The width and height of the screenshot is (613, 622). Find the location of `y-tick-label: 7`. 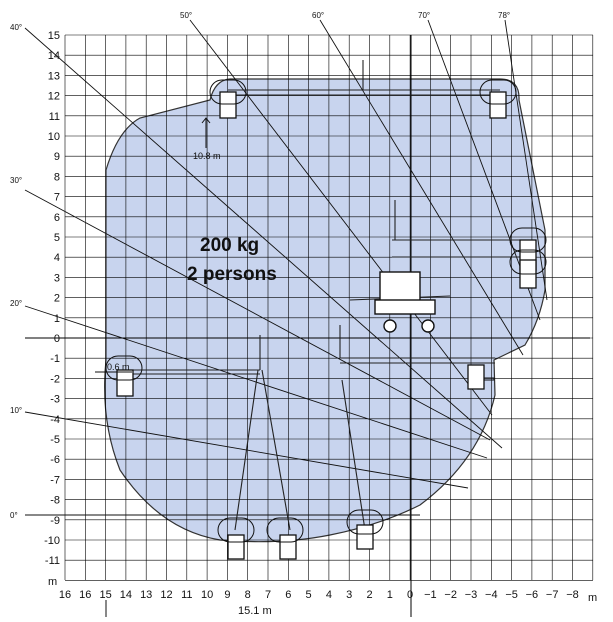

y-tick-label: 7 is located at coordinates (57, 198).